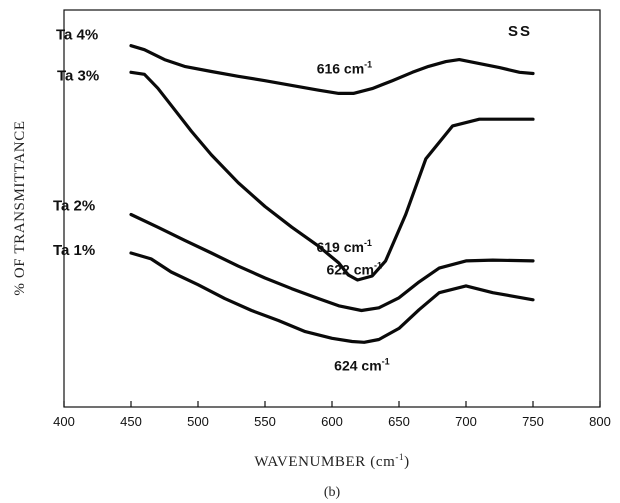 Image resolution: width=620 pixels, height=503 pixels. I want to click on peak-label-ta-3: 619 cm-1, so click(344, 246).